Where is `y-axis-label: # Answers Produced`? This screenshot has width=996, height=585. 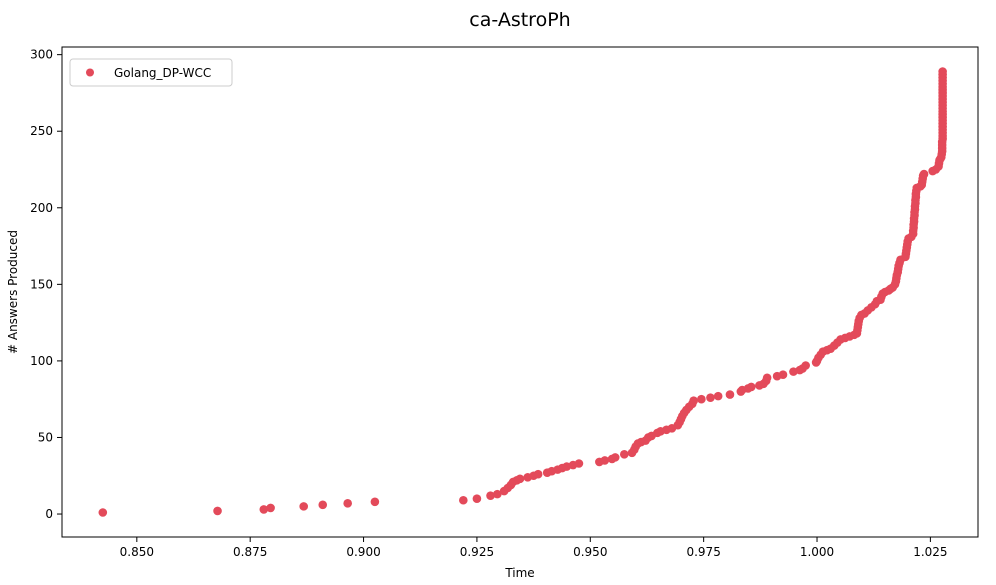
y-axis-label: # Answers Produced is located at coordinates (13, 292).